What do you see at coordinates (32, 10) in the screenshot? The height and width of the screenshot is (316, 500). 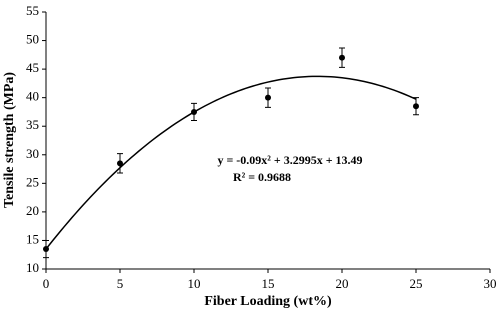 I see `y-tick-label: 55` at bounding box center [32, 10].